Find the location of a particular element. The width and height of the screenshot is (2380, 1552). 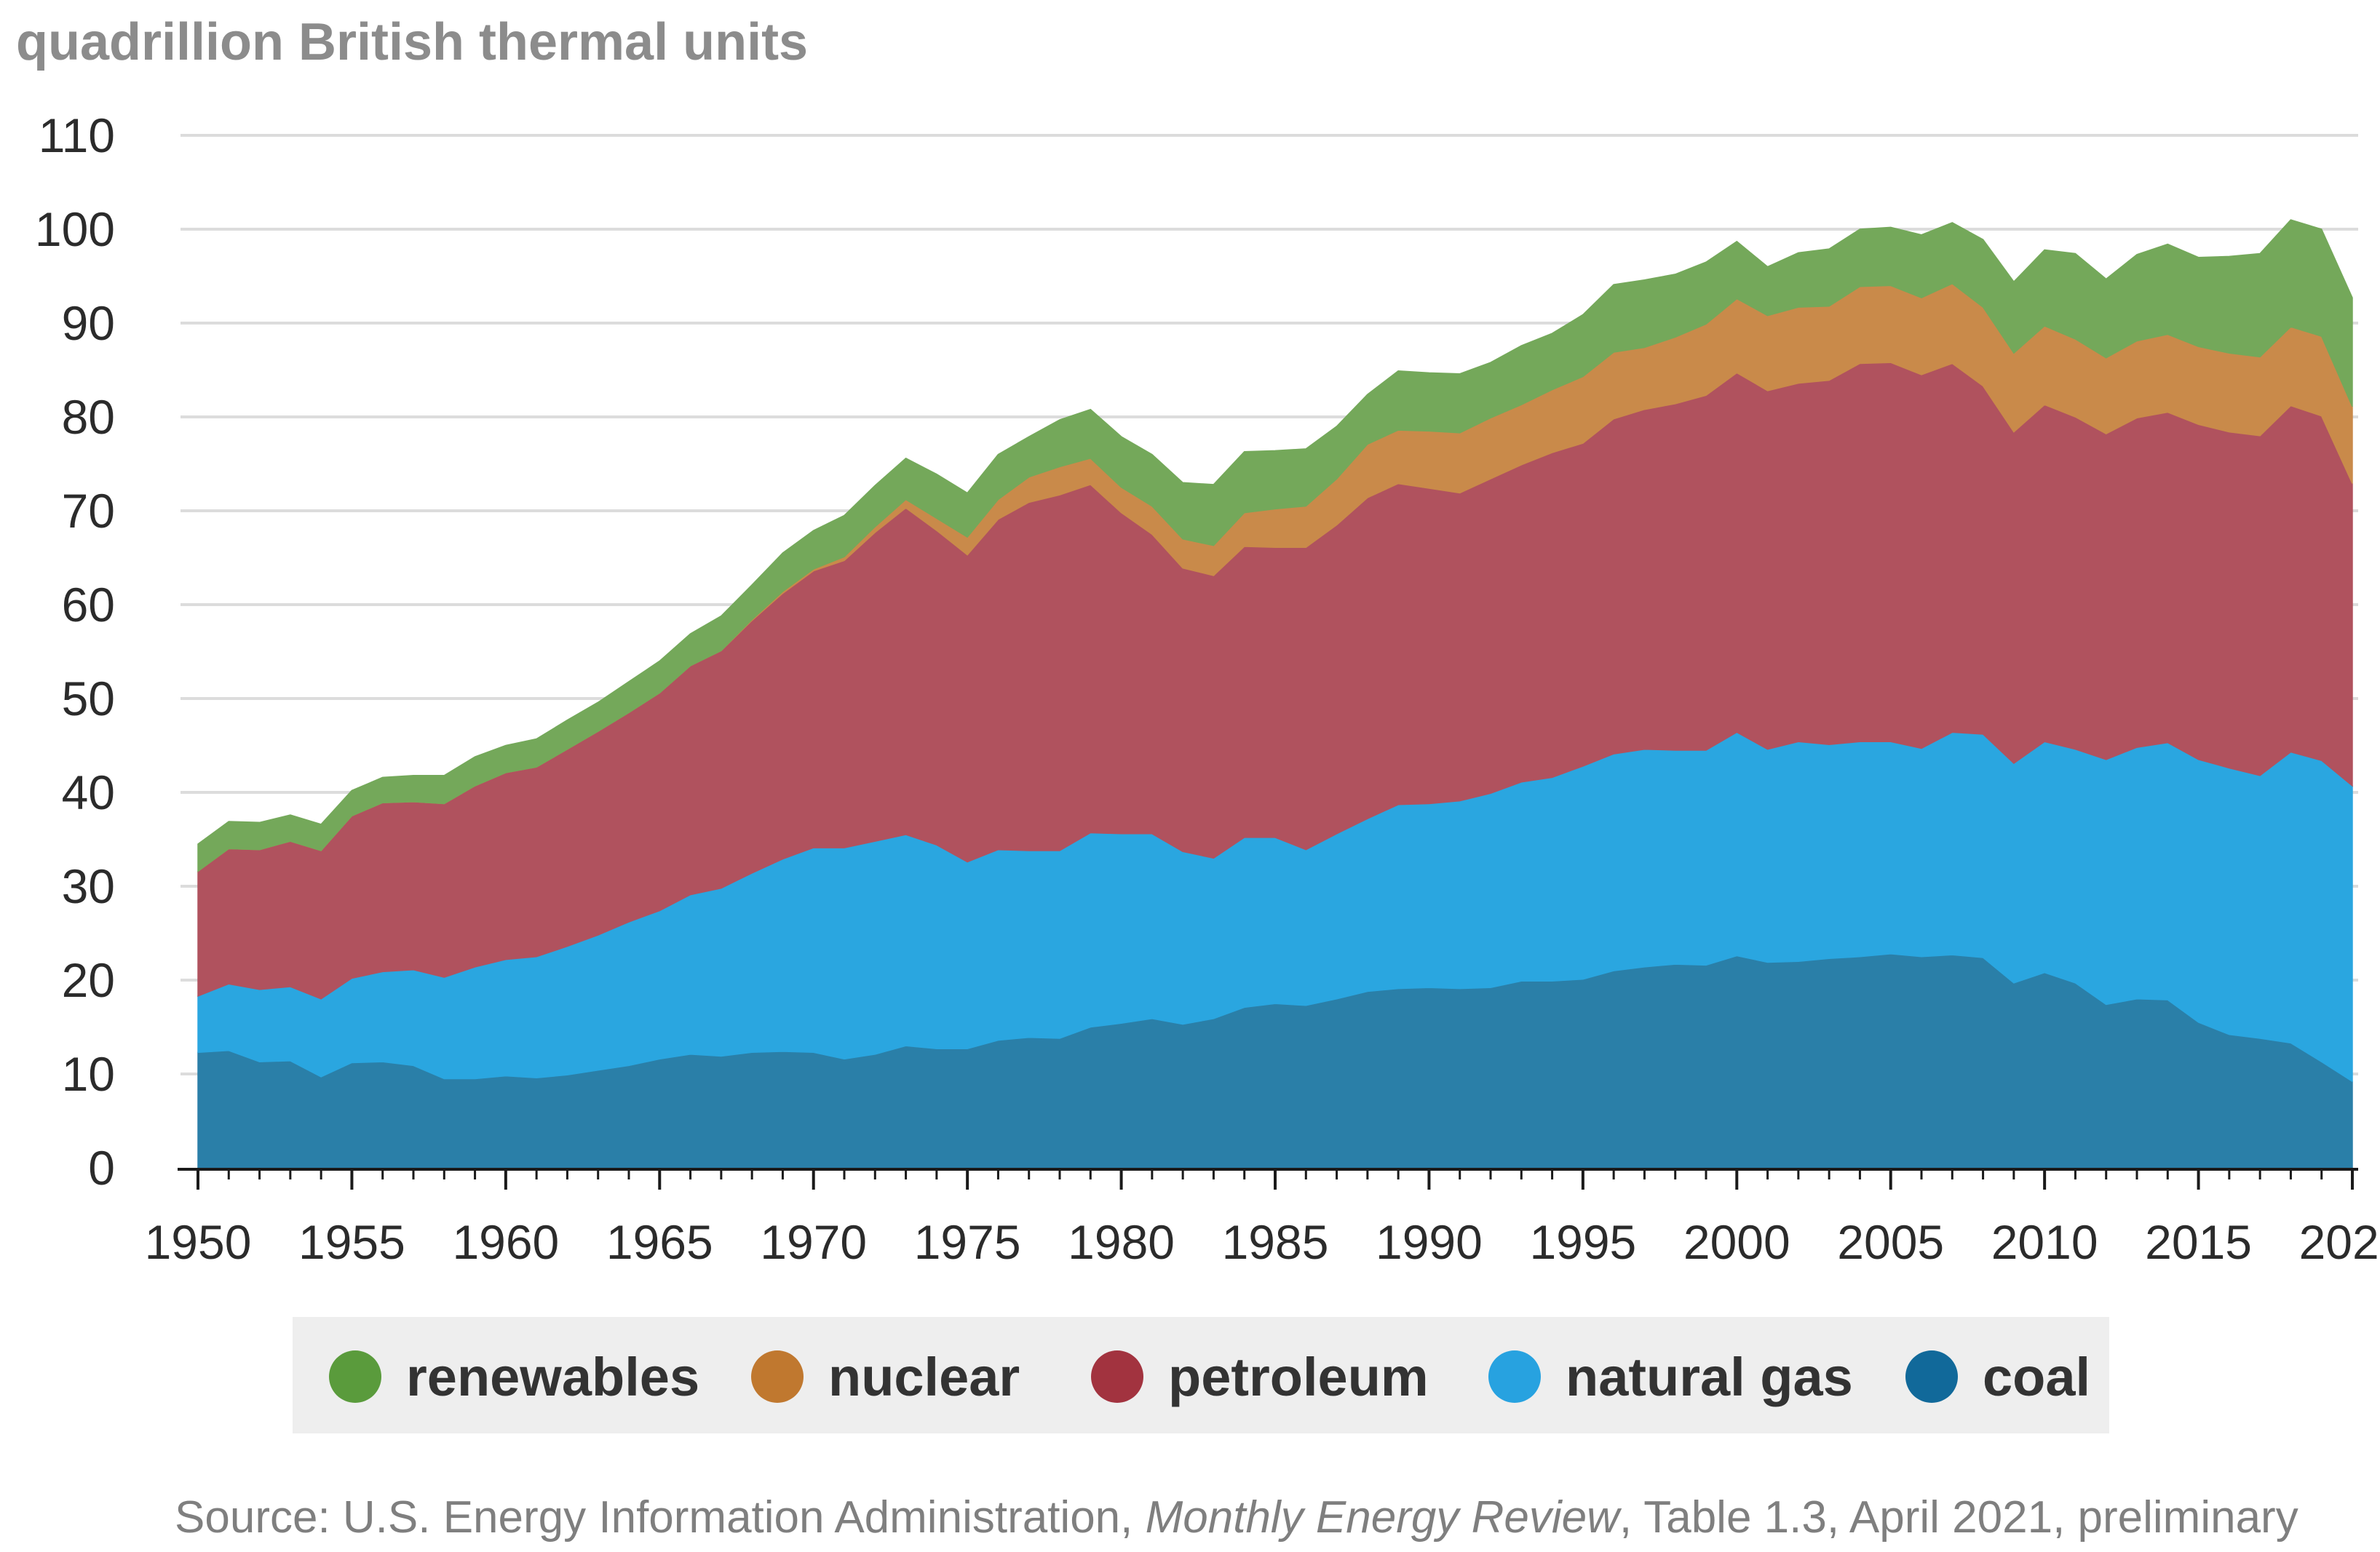

legend-label-coal: coal is located at coordinates (2036, 1377).